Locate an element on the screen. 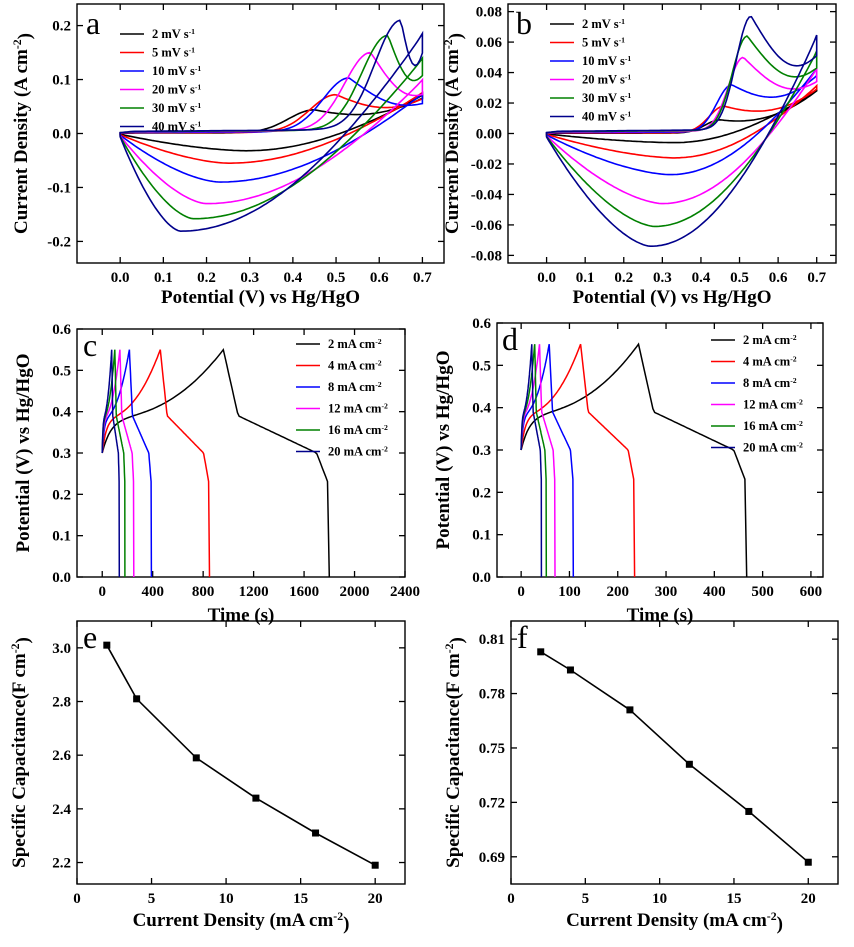  legend-label: 16 mA cm-2 is located at coordinates (358, 430).